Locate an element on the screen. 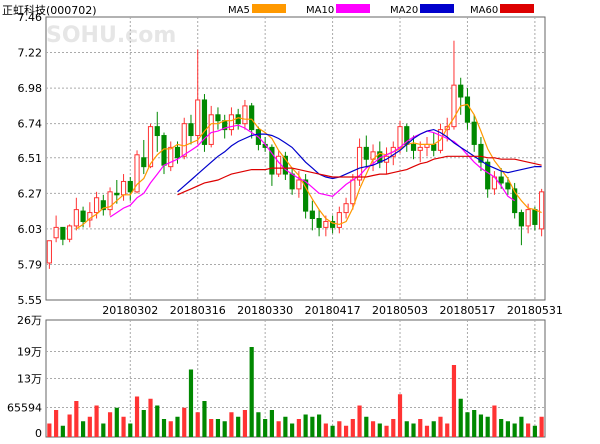  date-tick-label: 20180517 is located at coordinates (467, 310).